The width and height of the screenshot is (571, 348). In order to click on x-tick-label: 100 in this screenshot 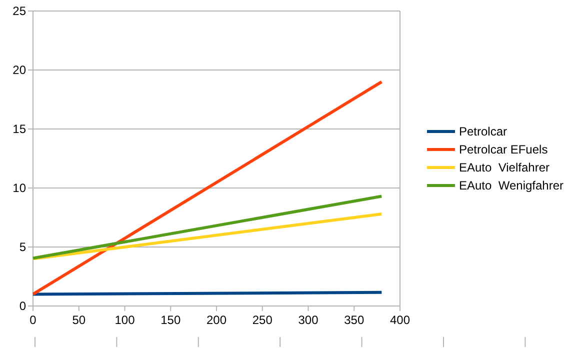, I will do `click(125, 320)`.